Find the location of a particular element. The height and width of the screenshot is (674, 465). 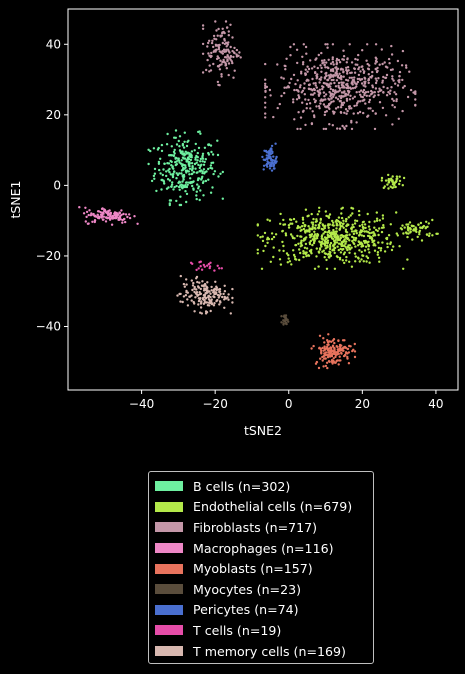

legend-swatch is located at coordinates (169, 651).